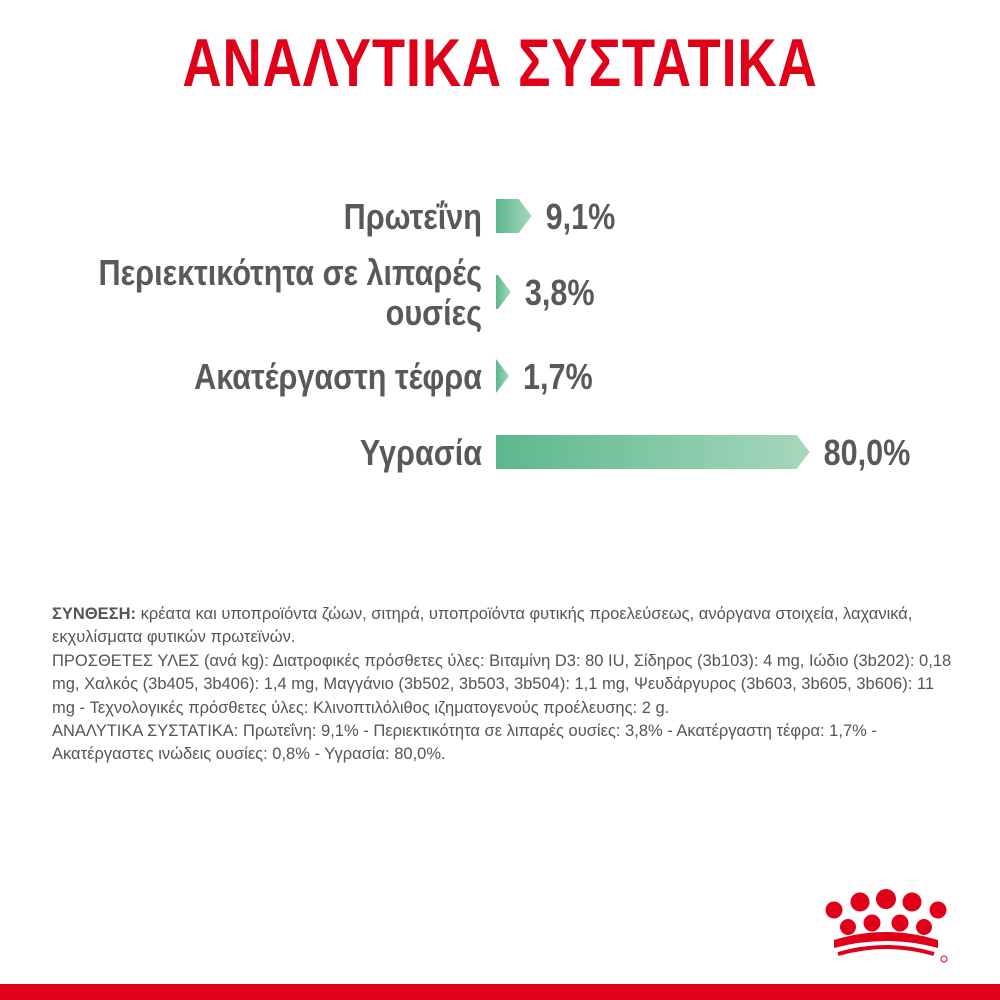 The height and width of the screenshot is (1000, 1000). I want to click on royal-canin-crown-icon, so click(886, 926).